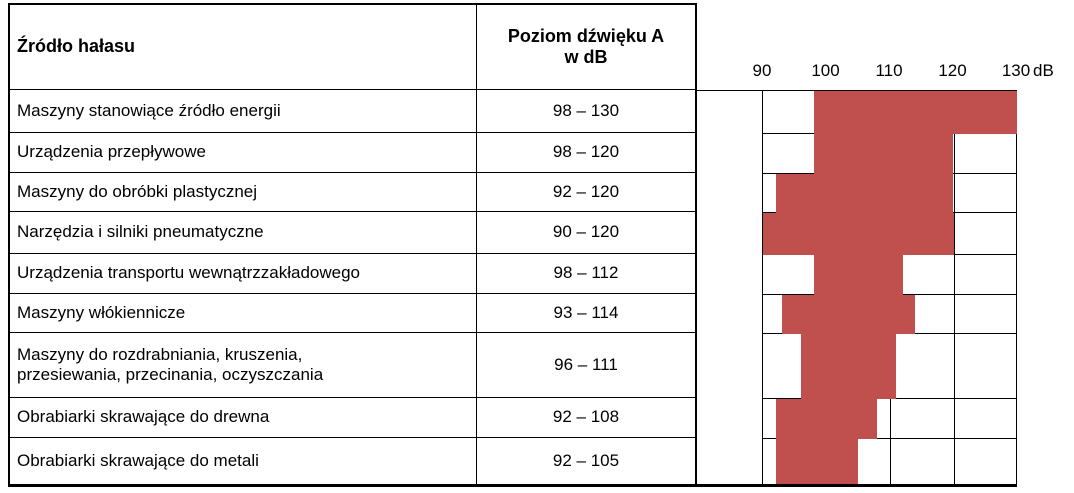  What do you see at coordinates (243, 313) in the screenshot?
I see `source-cell: Maszyny włókiennicze` at bounding box center [243, 313].